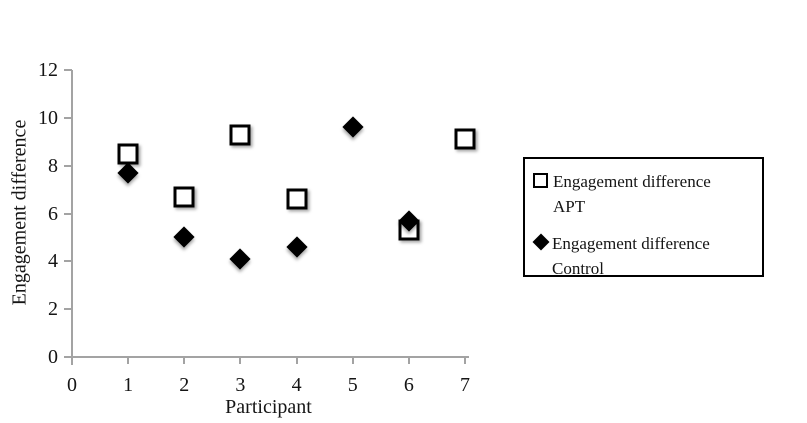 This screenshot has height=423, width=807. What do you see at coordinates (268, 407) in the screenshot?
I see `x-axis-title: Participant` at bounding box center [268, 407].